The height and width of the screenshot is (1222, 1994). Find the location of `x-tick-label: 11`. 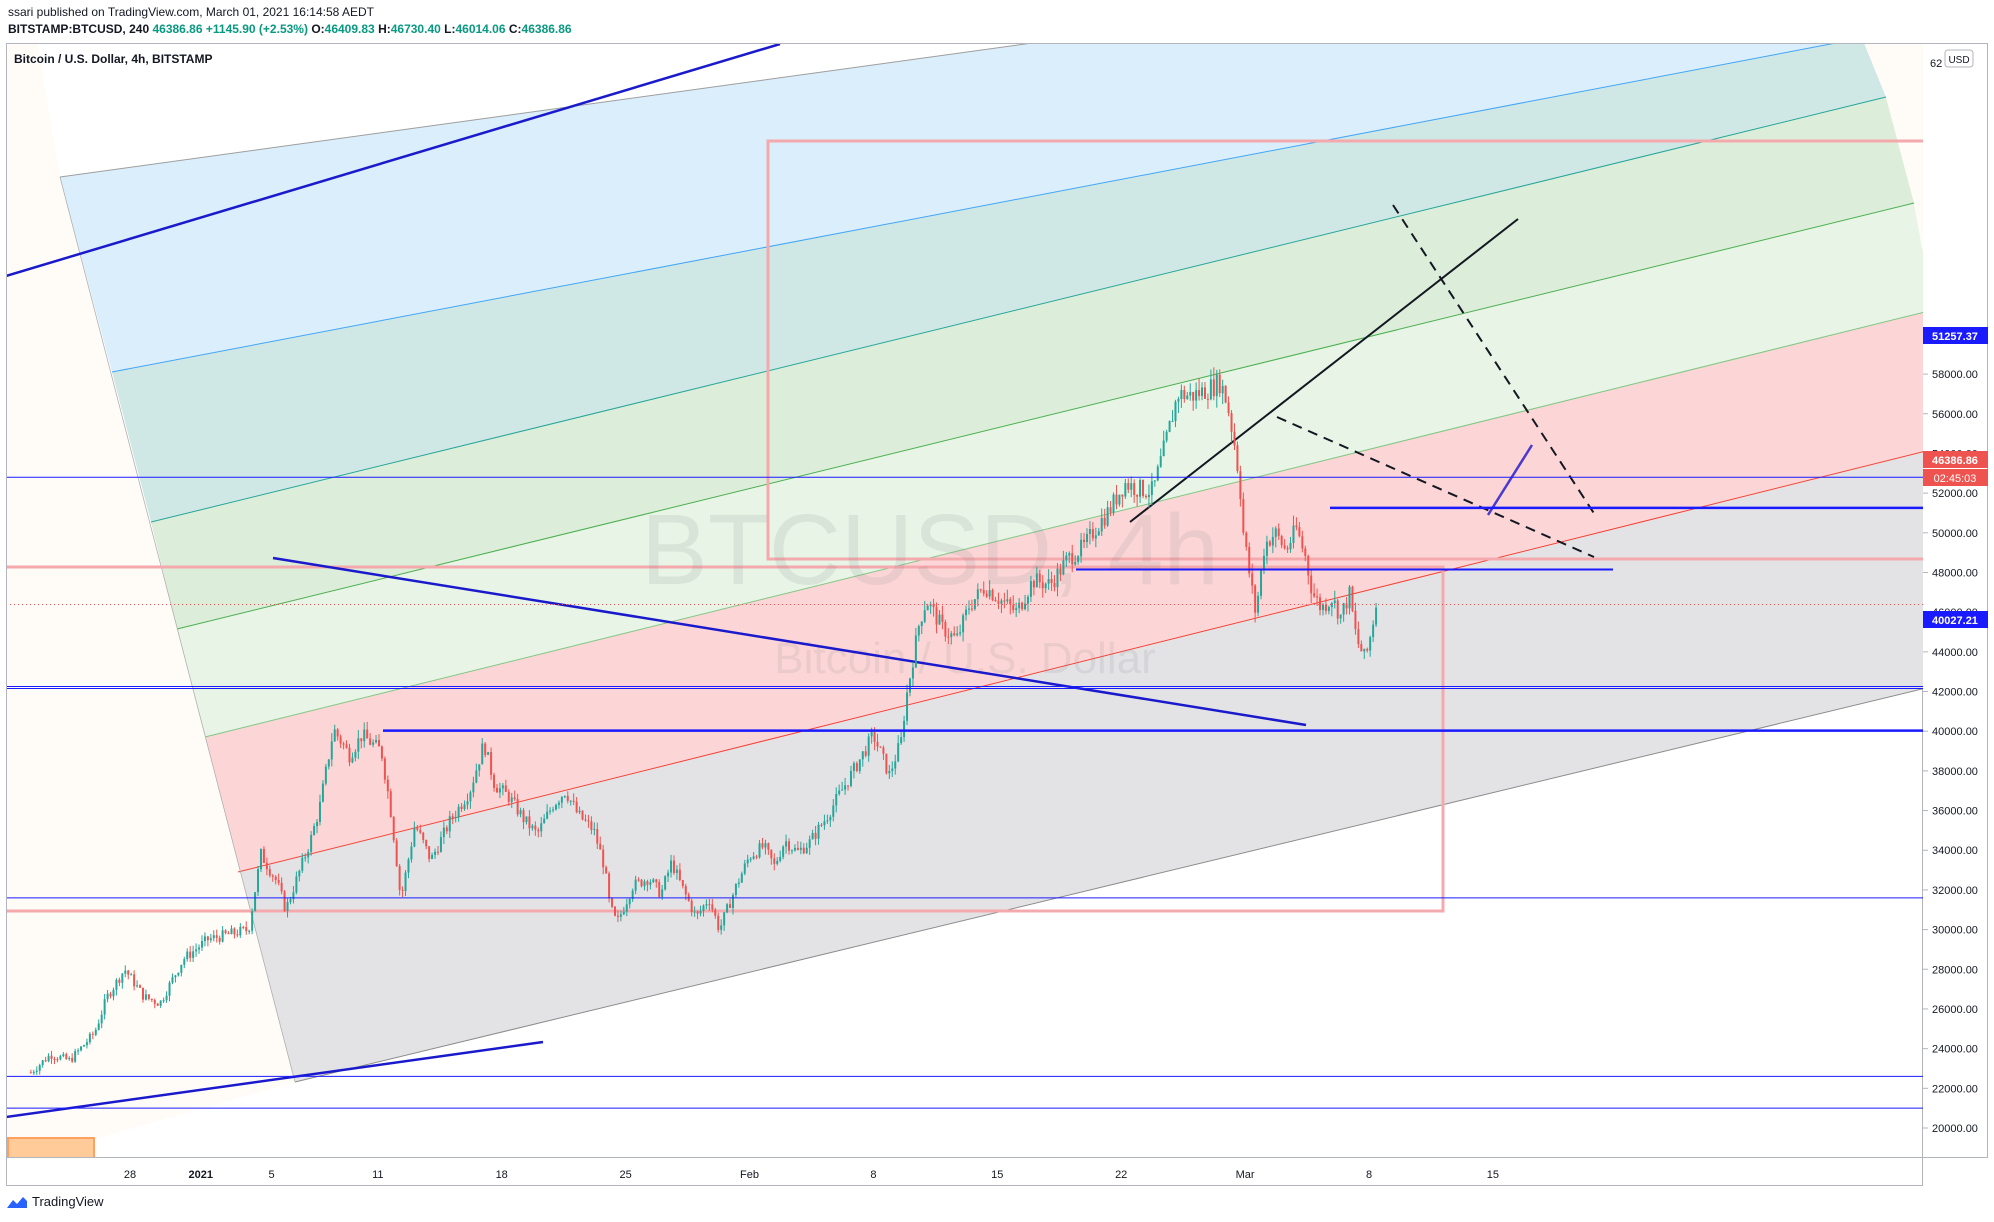

x-tick-label: 11 is located at coordinates (377, 1175).